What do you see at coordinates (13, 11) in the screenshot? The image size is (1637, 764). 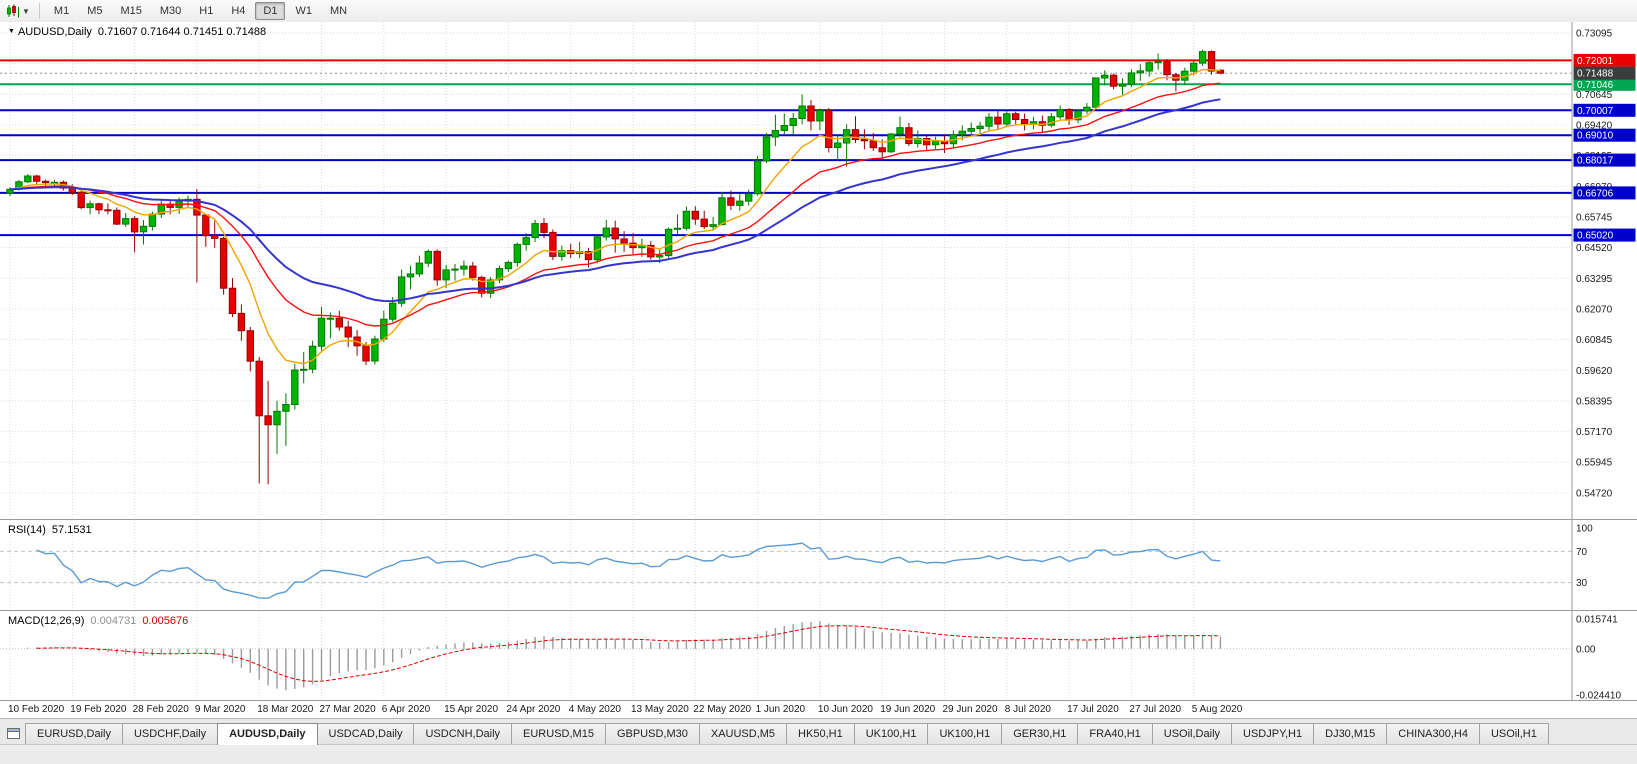 I see `chart-type-candlestick-icon` at bounding box center [13, 11].